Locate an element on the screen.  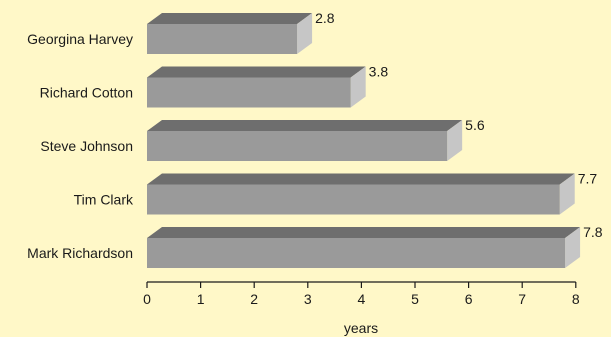
value-label: 2.8 is located at coordinates (325, 18).